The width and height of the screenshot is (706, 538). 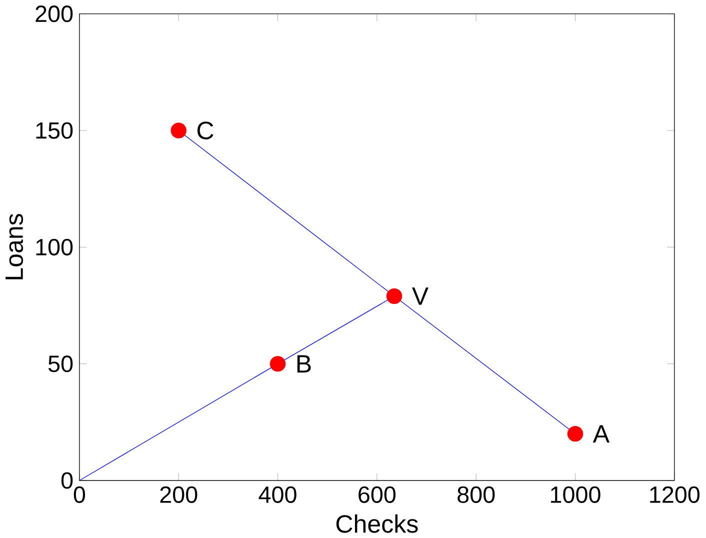 I want to click on y-tick-label: 150, so click(x=54, y=130).